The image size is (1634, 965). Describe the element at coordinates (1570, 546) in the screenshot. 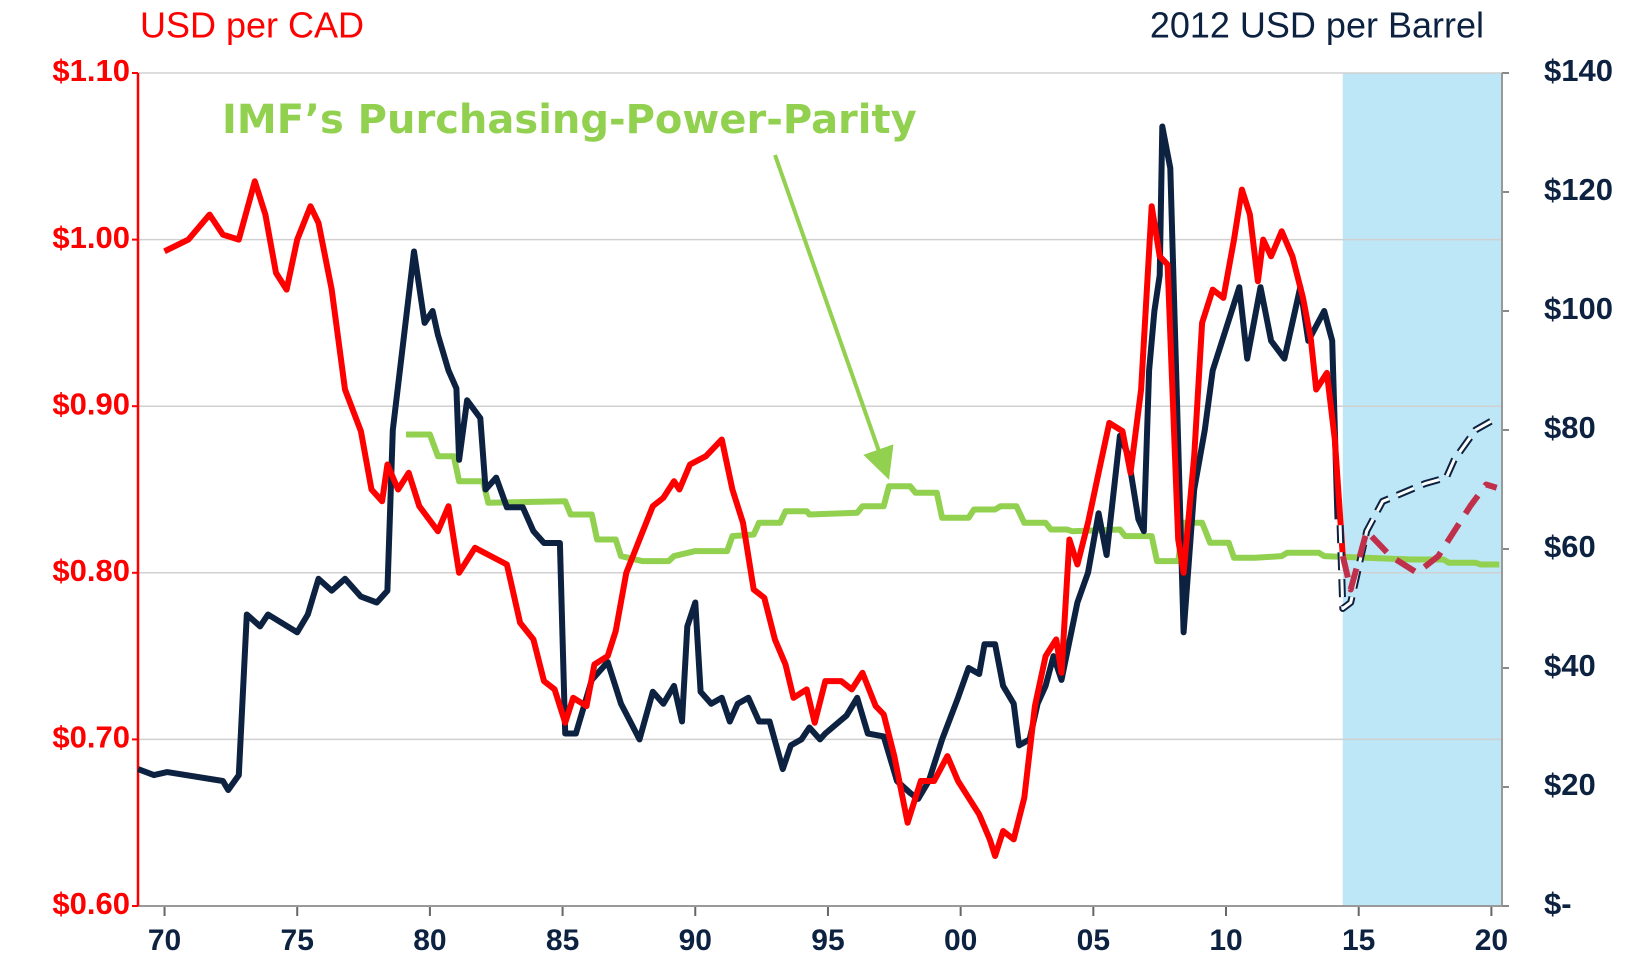

I see `y2-tick-label: $60` at that location.